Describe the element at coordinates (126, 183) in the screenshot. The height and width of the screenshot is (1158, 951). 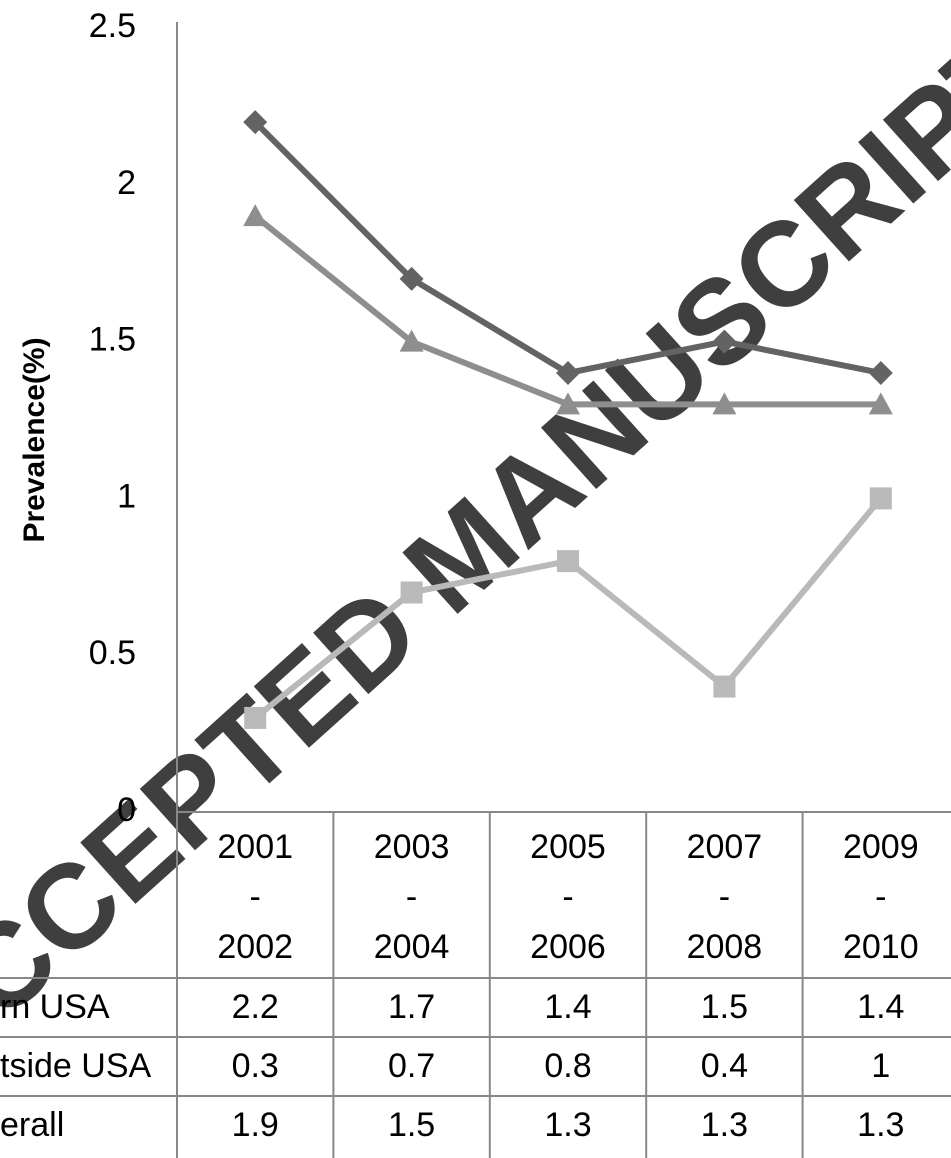
I see `y-tick-label: 2` at that location.